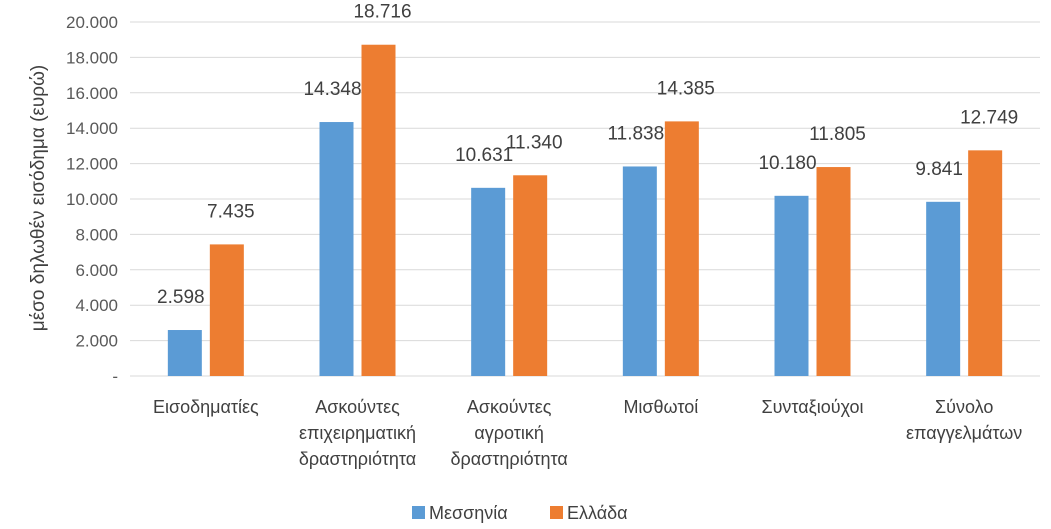  What do you see at coordinates (92, 128) in the screenshot?
I see `y-tick-label: 14.000` at bounding box center [92, 128].